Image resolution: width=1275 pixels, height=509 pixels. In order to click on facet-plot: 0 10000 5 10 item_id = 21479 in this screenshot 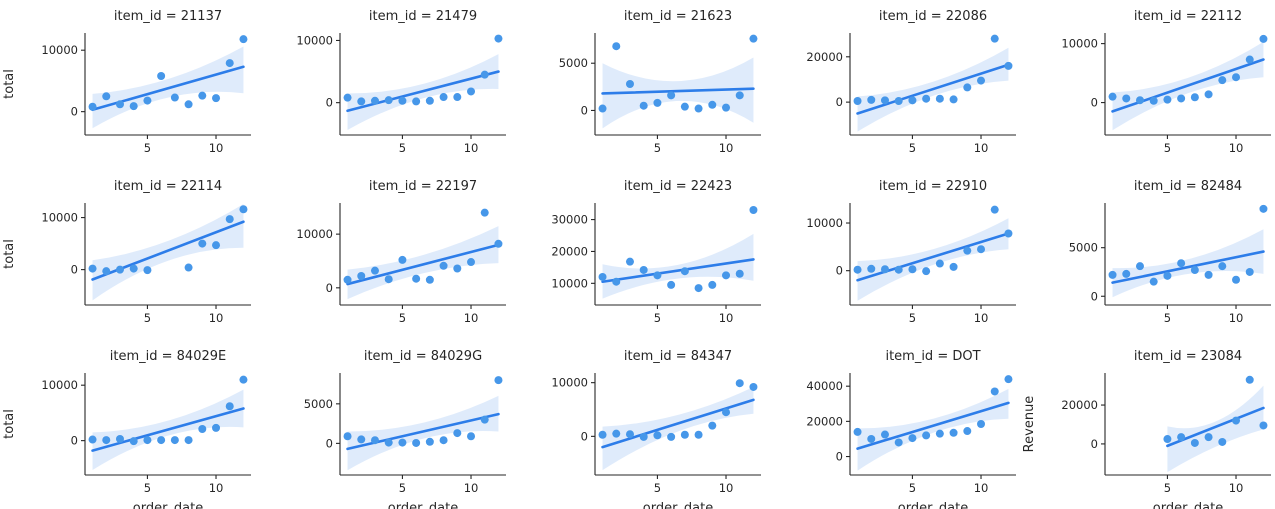, I will do `click(401, 82)`.